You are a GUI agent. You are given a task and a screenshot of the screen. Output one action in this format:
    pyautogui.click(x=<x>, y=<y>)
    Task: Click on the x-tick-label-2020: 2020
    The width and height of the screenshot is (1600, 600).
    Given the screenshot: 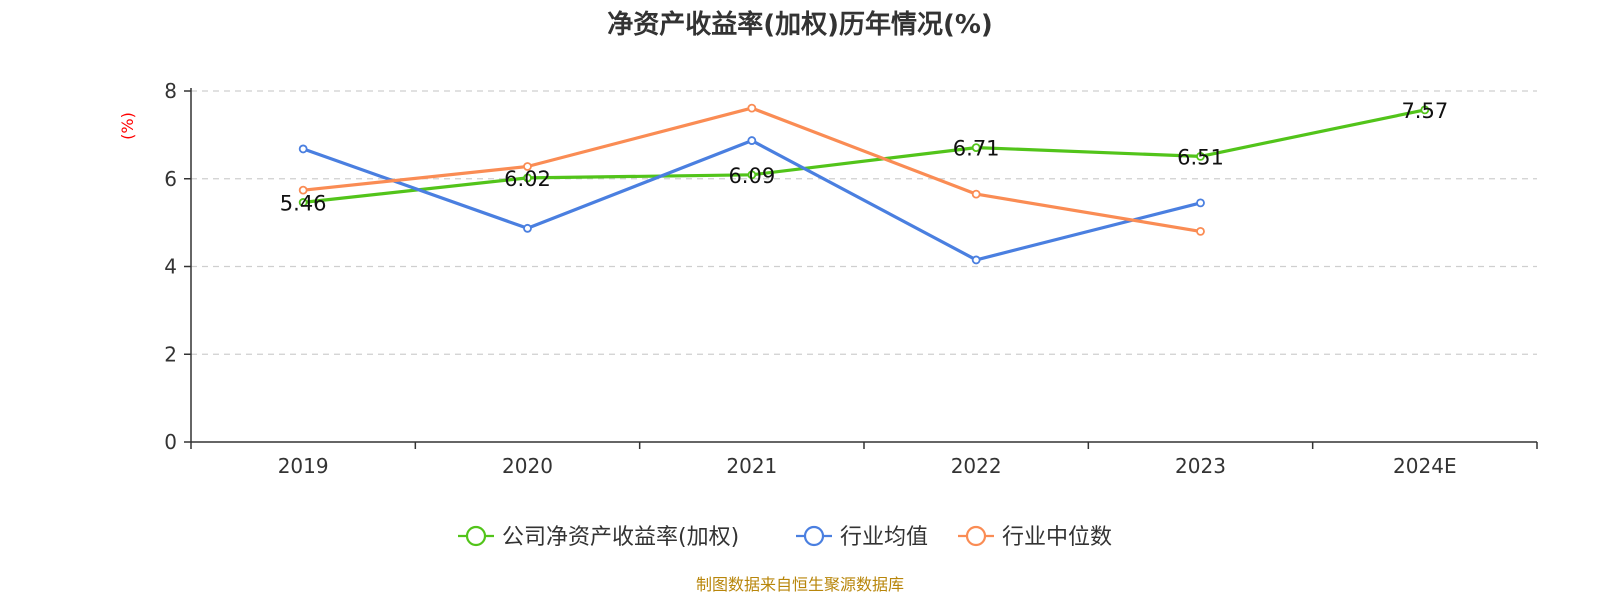 What is the action you would take?
    pyautogui.click(x=527, y=466)
    